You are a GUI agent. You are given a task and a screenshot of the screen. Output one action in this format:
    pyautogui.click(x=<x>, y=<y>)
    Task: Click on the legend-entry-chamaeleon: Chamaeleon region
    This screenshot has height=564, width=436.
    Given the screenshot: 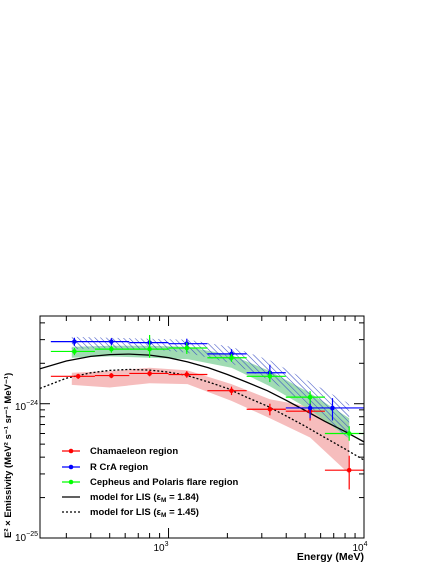 What is the action you would take?
    pyautogui.click(x=120, y=451)
    